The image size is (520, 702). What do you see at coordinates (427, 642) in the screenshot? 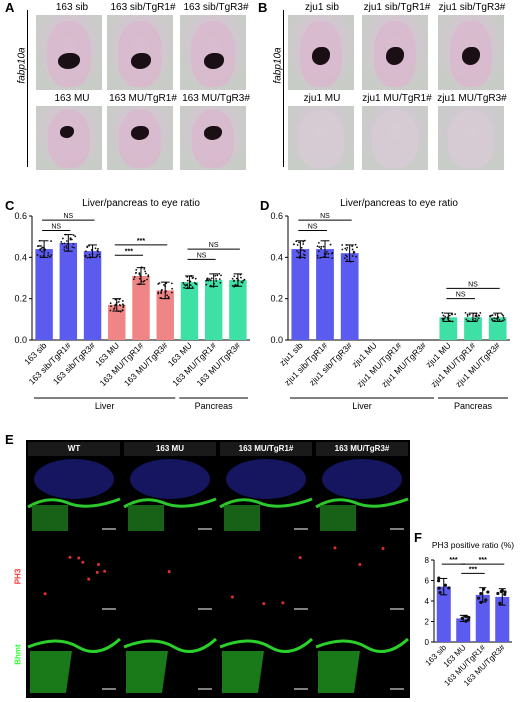
I see `y-tick-label: 0` at bounding box center [427, 642].